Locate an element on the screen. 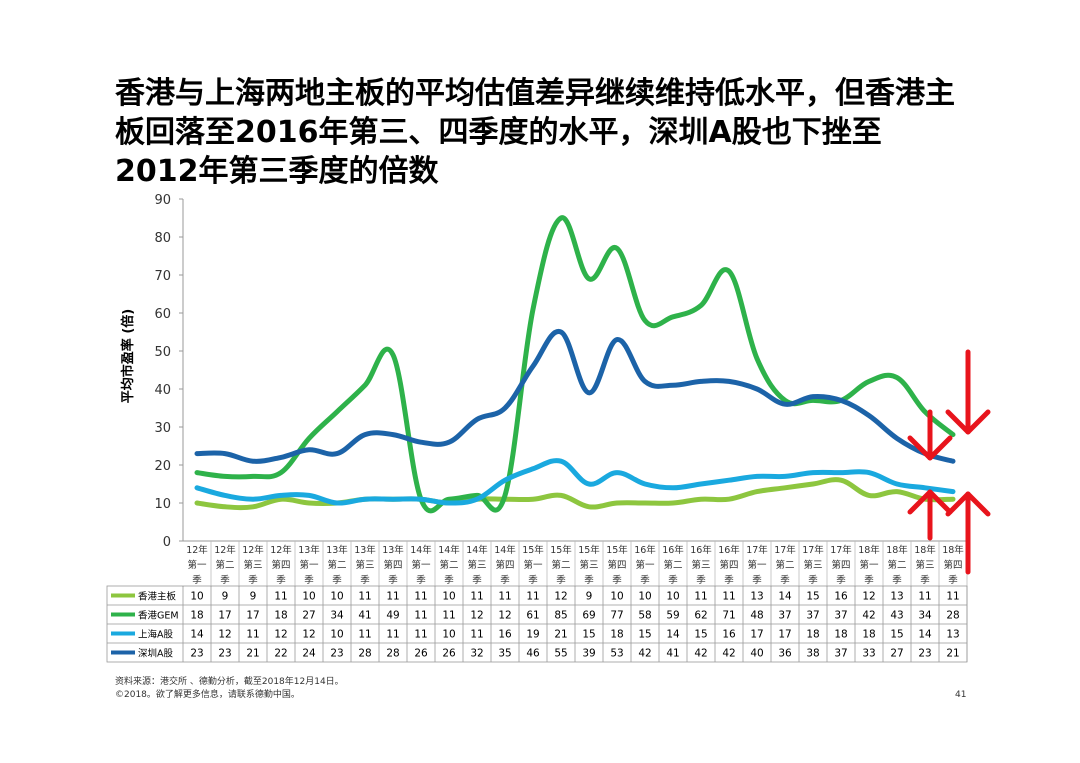 This screenshot has width=1080, height=763. table-cell: 35 is located at coordinates (504, 654).